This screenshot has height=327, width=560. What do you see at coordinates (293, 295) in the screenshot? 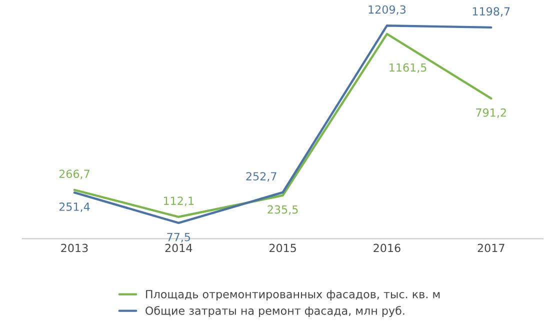
I see `legend-label: Площадь отремонтированных фасадов, тыс. кв. м` at bounding box center [293, 295].